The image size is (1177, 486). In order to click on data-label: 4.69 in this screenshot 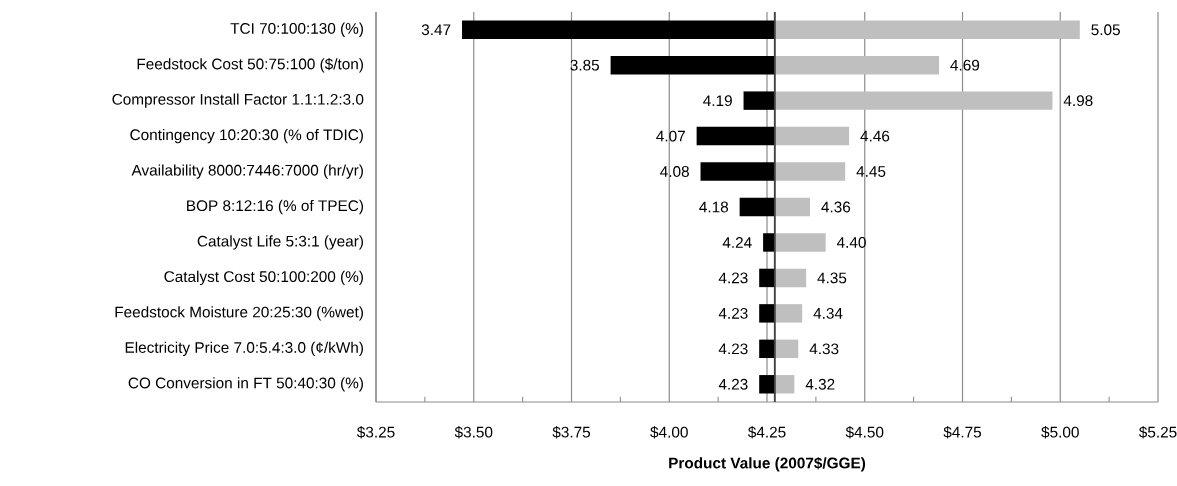, I will do `click(965, 65)`.